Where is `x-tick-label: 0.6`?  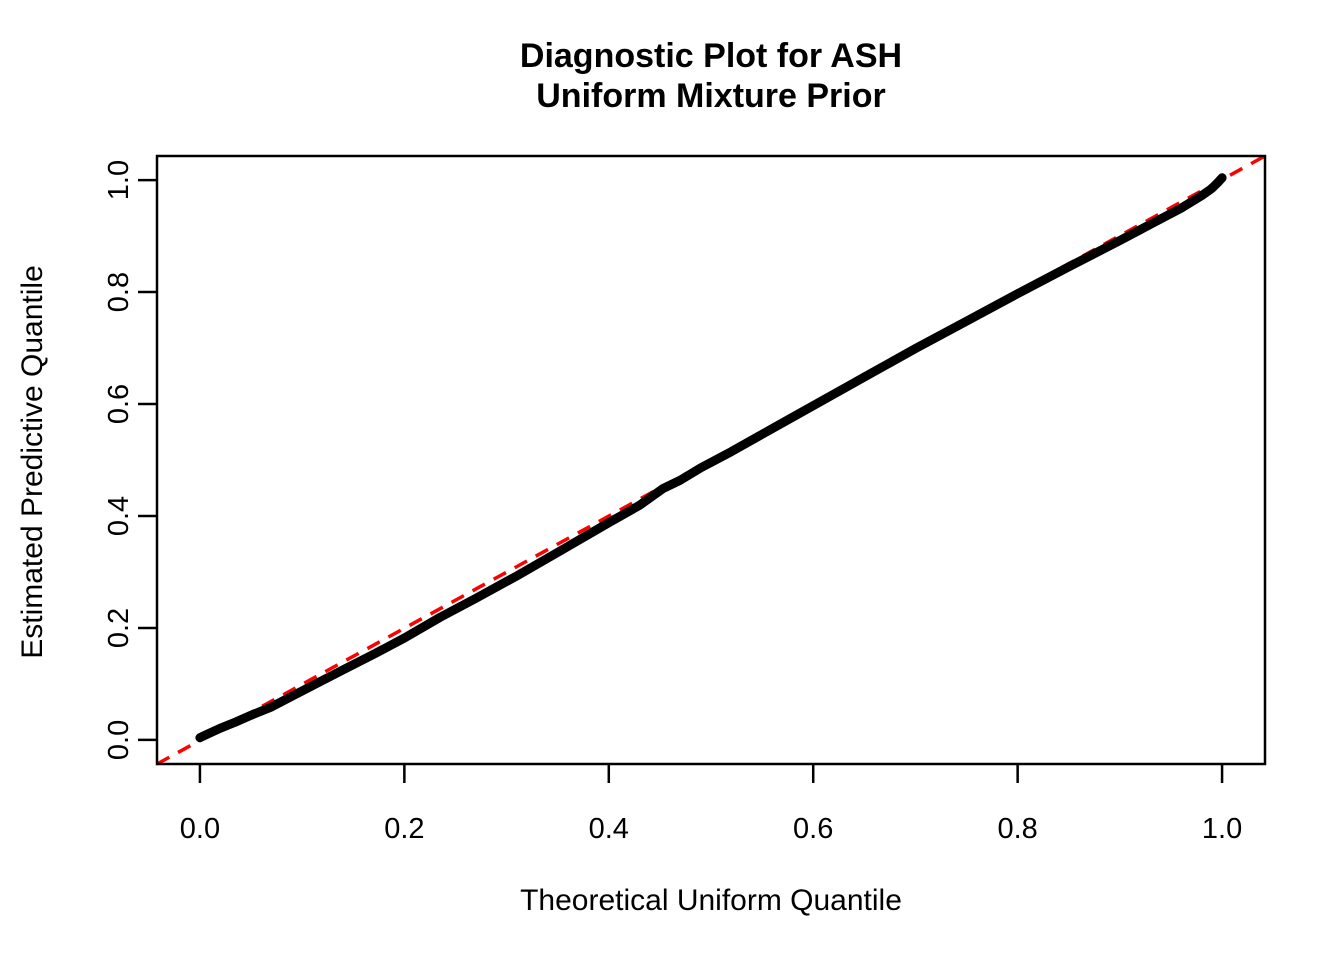 x-tick-label: 0.6 is located at coordinates (813, 829).